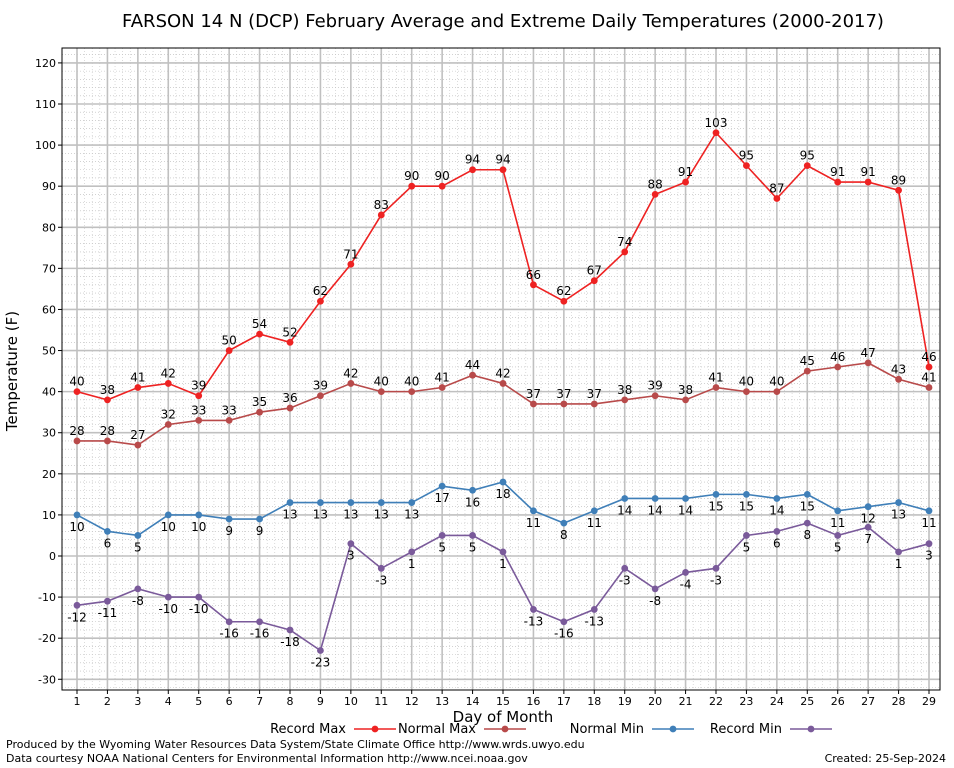 The width and height of the screenshot is (954, 768). Describe the element at coordinates (929, 556) in the screenshot. I see `data-label: 3` at that location.